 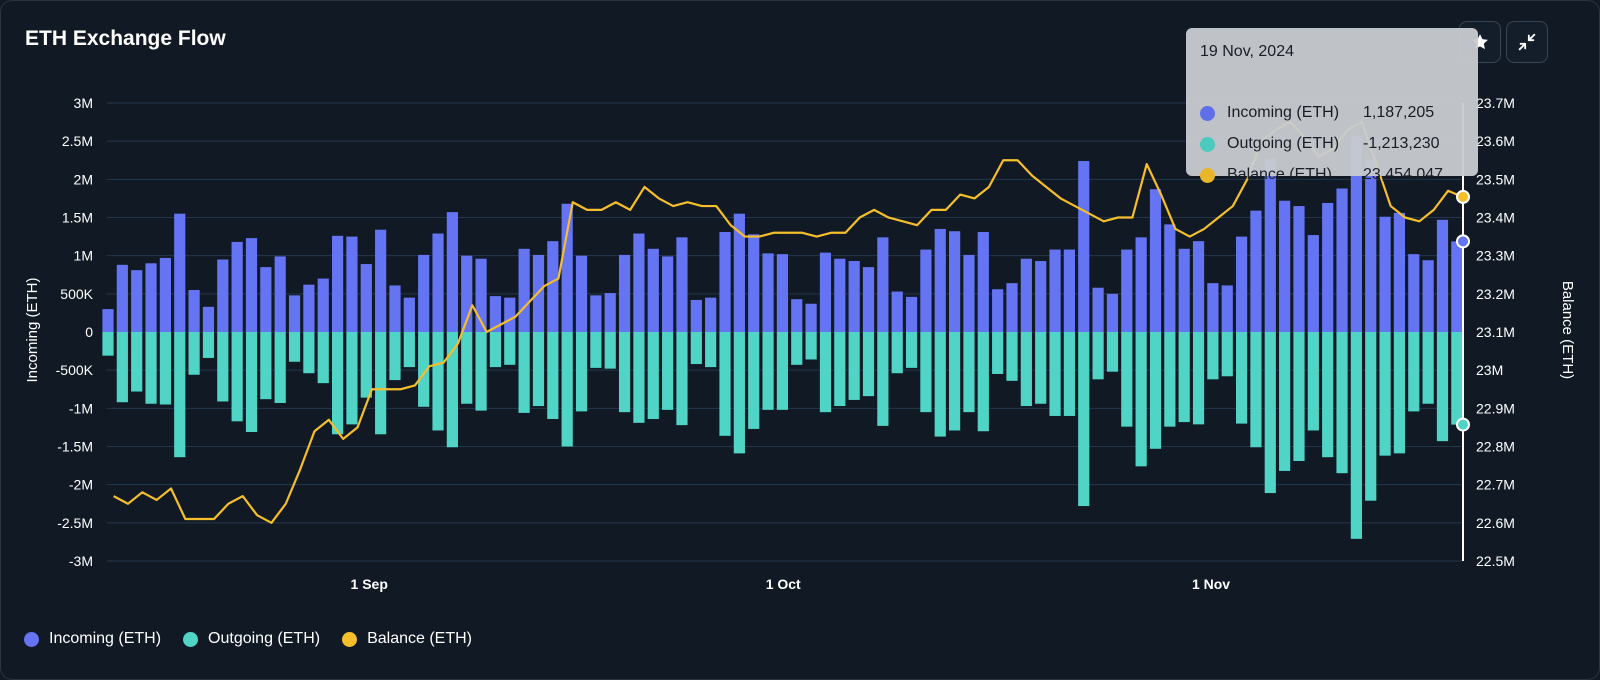 What do you see at coordinates (407, 639) in the screenshot?
I see `legend-item-balance: Balance (ETH)` at bounding box center [407, 639].